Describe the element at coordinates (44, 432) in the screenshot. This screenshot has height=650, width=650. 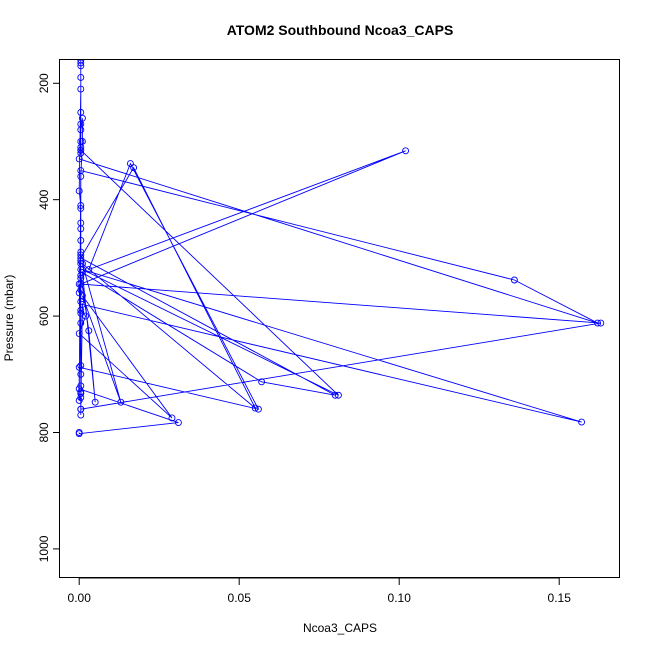
I see `y-tick-label: 800` at that location.